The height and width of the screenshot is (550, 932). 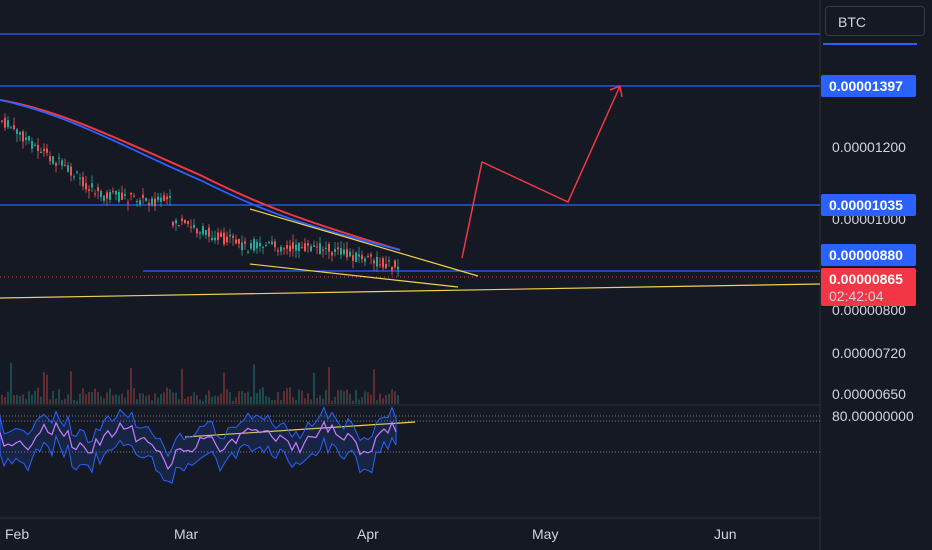 What do you see at coordinates (875, 21) in the screenshot?
I see `symbol-selector: BTC` at bounding box center [875, 21].